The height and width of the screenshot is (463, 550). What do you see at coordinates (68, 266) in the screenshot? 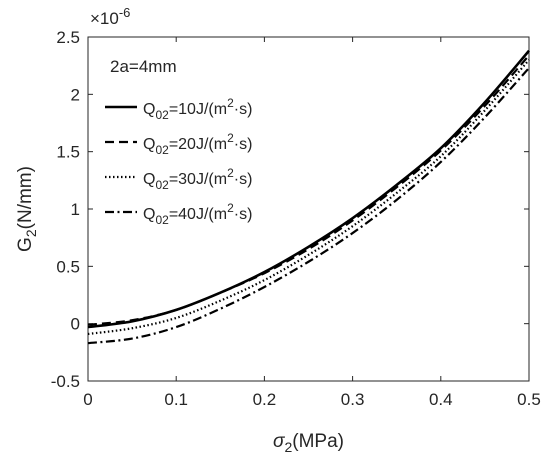
I see `y-tick-label: 0.5` at bounding box center [68, 266].